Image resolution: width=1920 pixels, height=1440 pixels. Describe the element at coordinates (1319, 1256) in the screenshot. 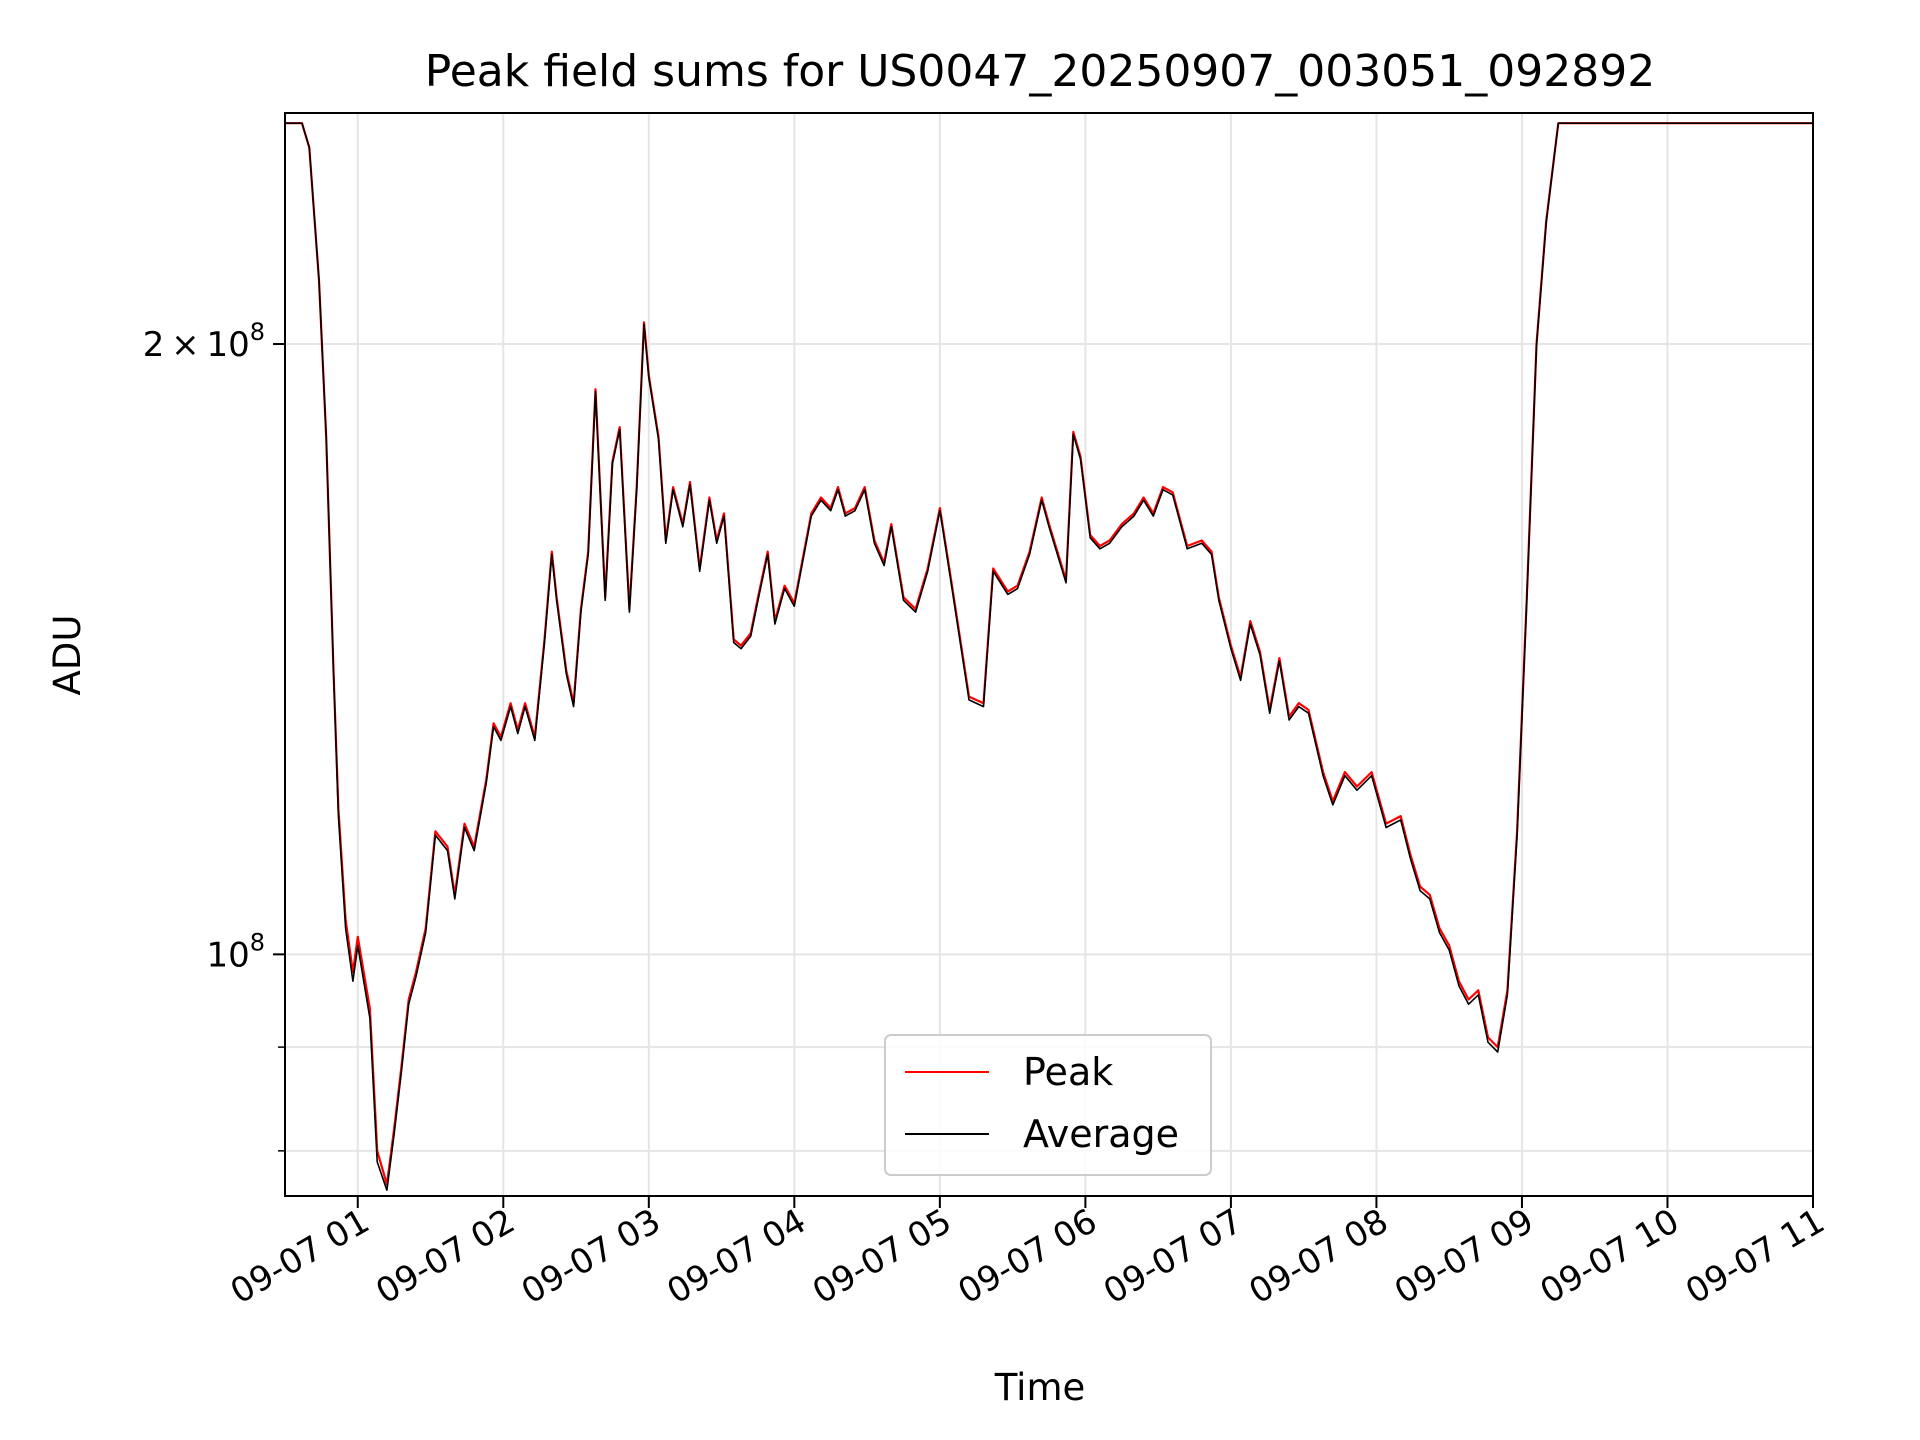

I see `x-tick-label: 09-07 08` at that location.